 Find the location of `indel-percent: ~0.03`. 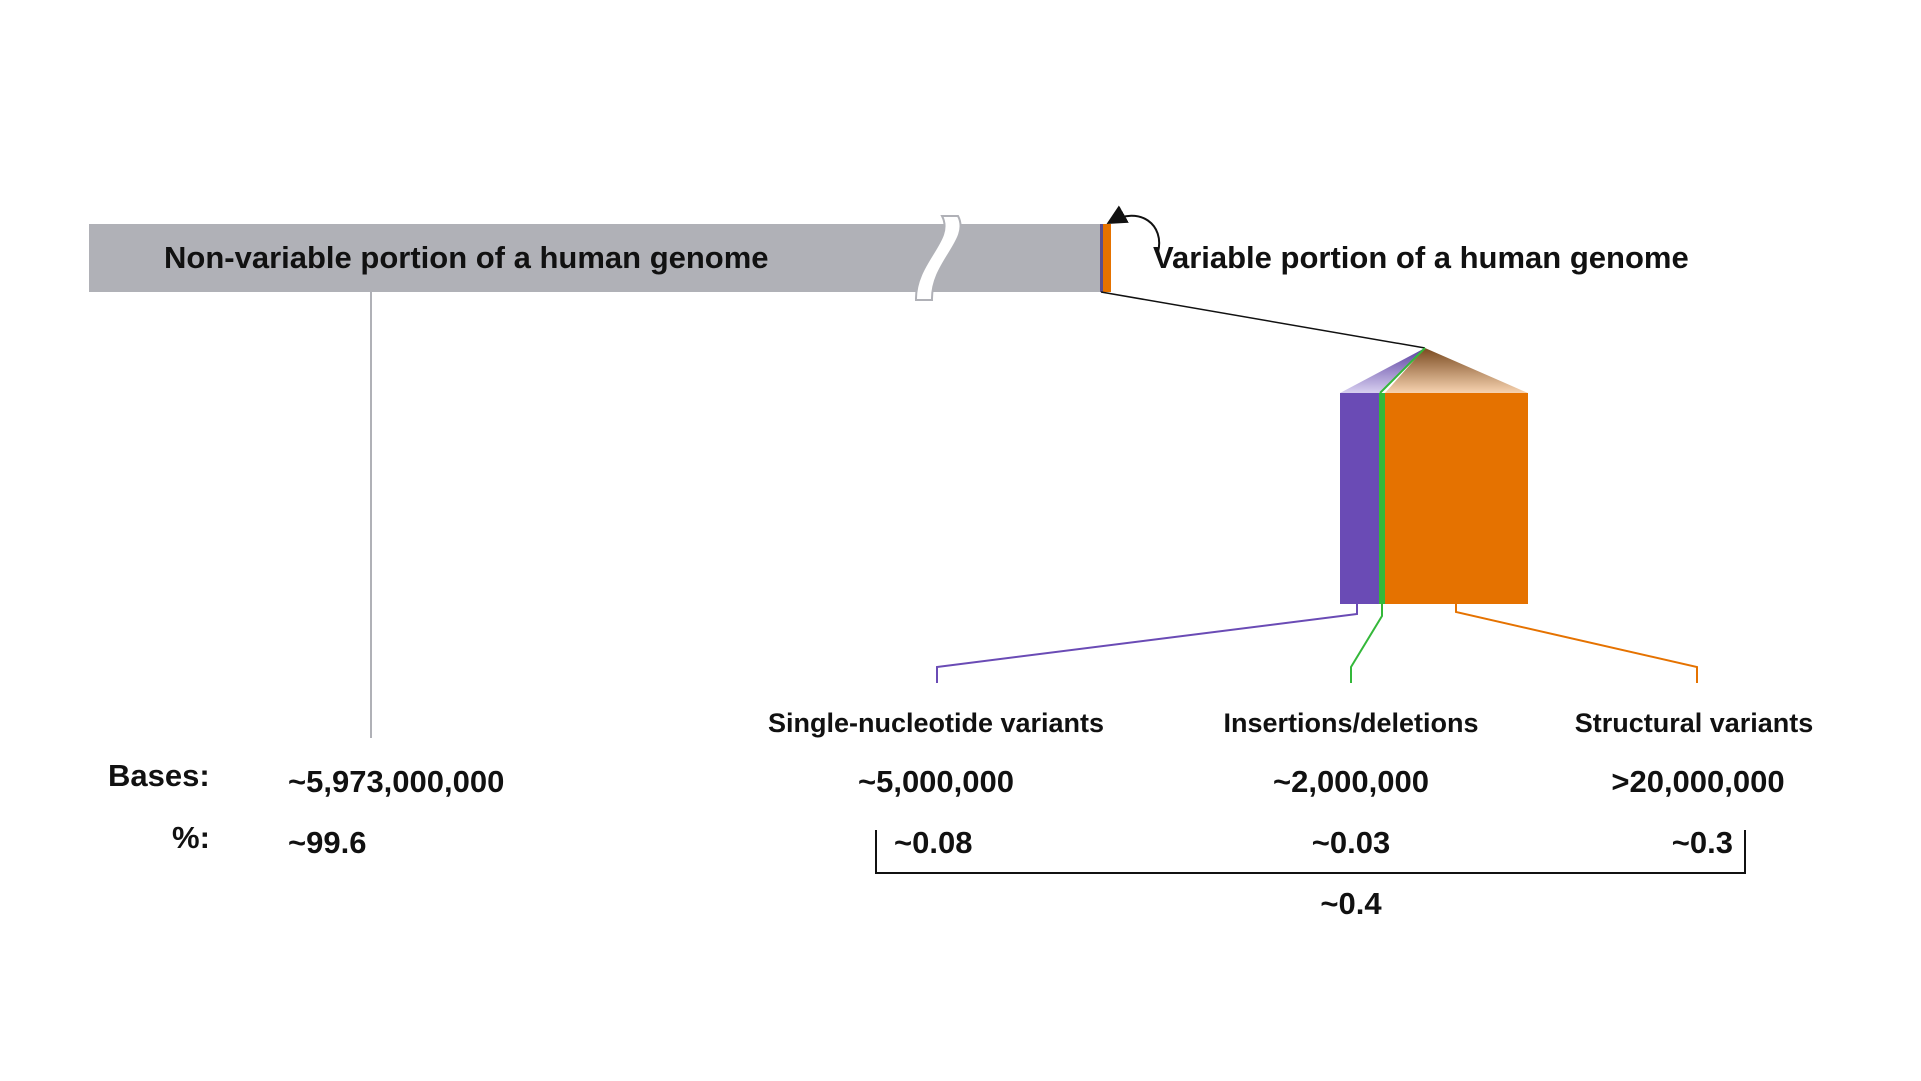

indel-percent: ~0.03 is located at coordinates (1351, 842).